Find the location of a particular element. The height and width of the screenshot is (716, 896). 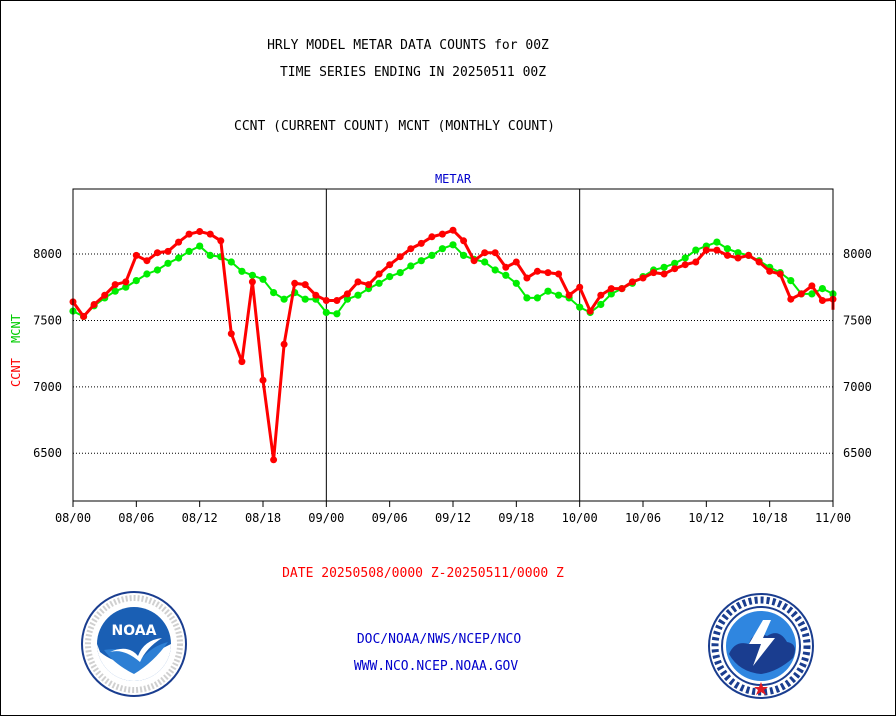

y-tick-label-right: 7000 is located at coordinates (857, 387).